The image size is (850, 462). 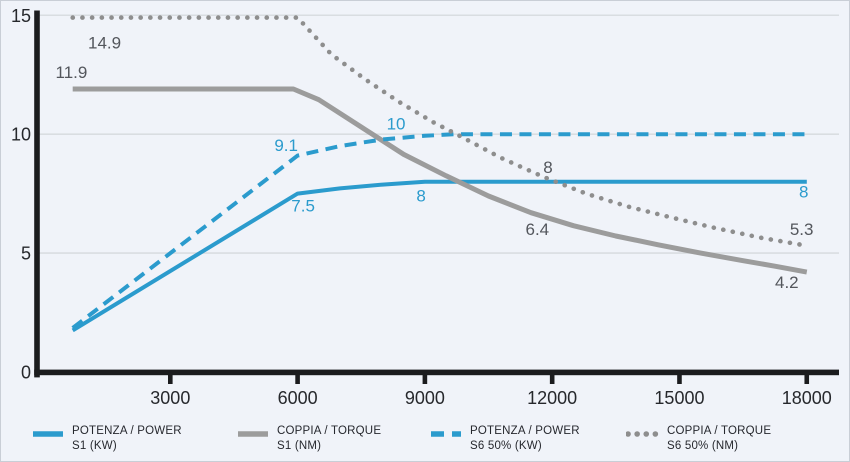 I want to click on legend-label: COPPIA / TORQUE S6 50% (NM), so click(x=719, y=438).